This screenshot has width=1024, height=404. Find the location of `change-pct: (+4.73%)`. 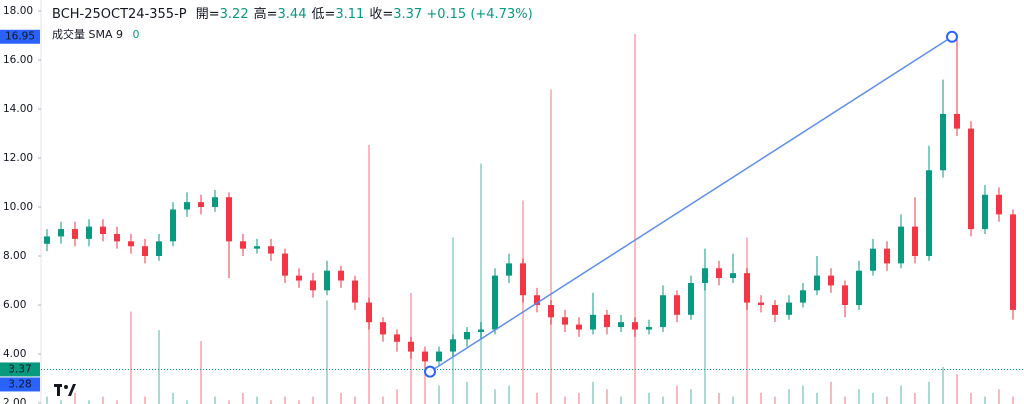

change-pct: (+4.73%) is located at coordinates (501, 14).